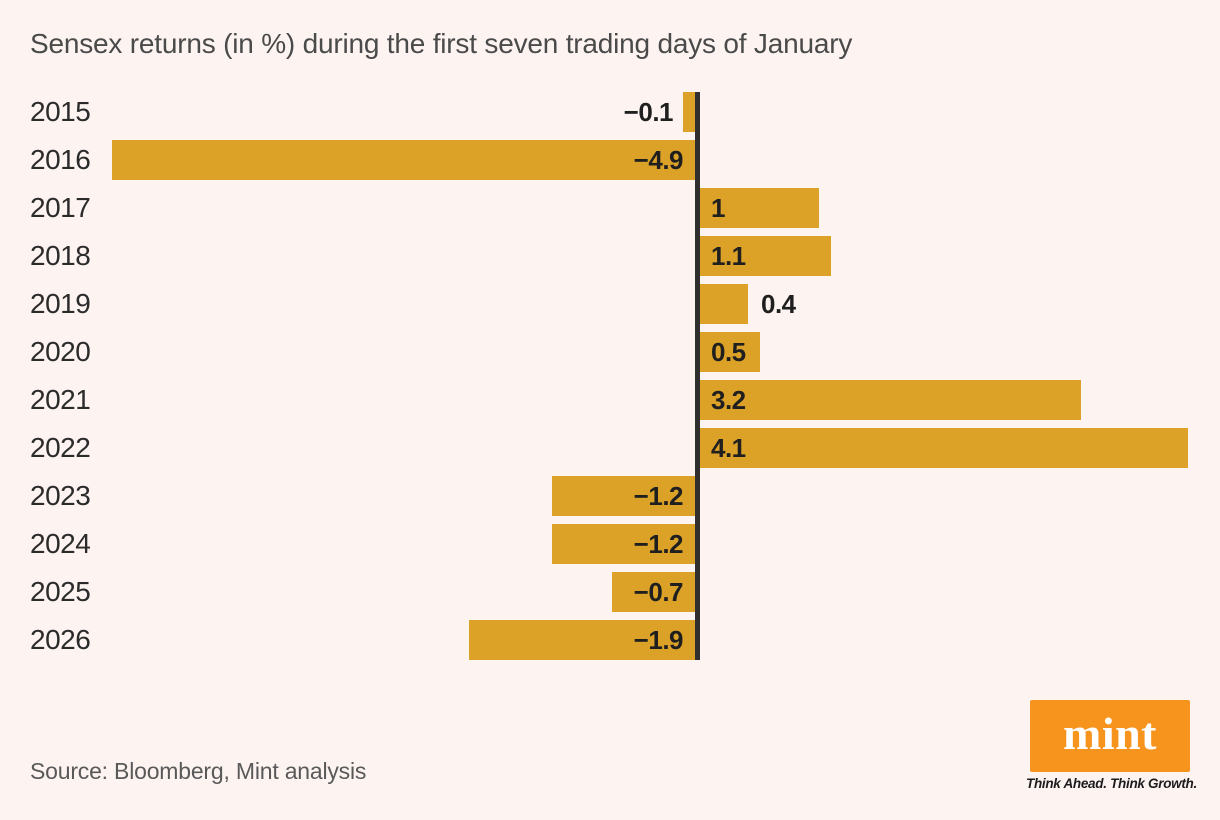 The width and height of the screenshot is (1220, 820). What do you see at coordinates (60, 159) in the screenshot?
I see `year-label: 2016` at bounding box center [60, 159].